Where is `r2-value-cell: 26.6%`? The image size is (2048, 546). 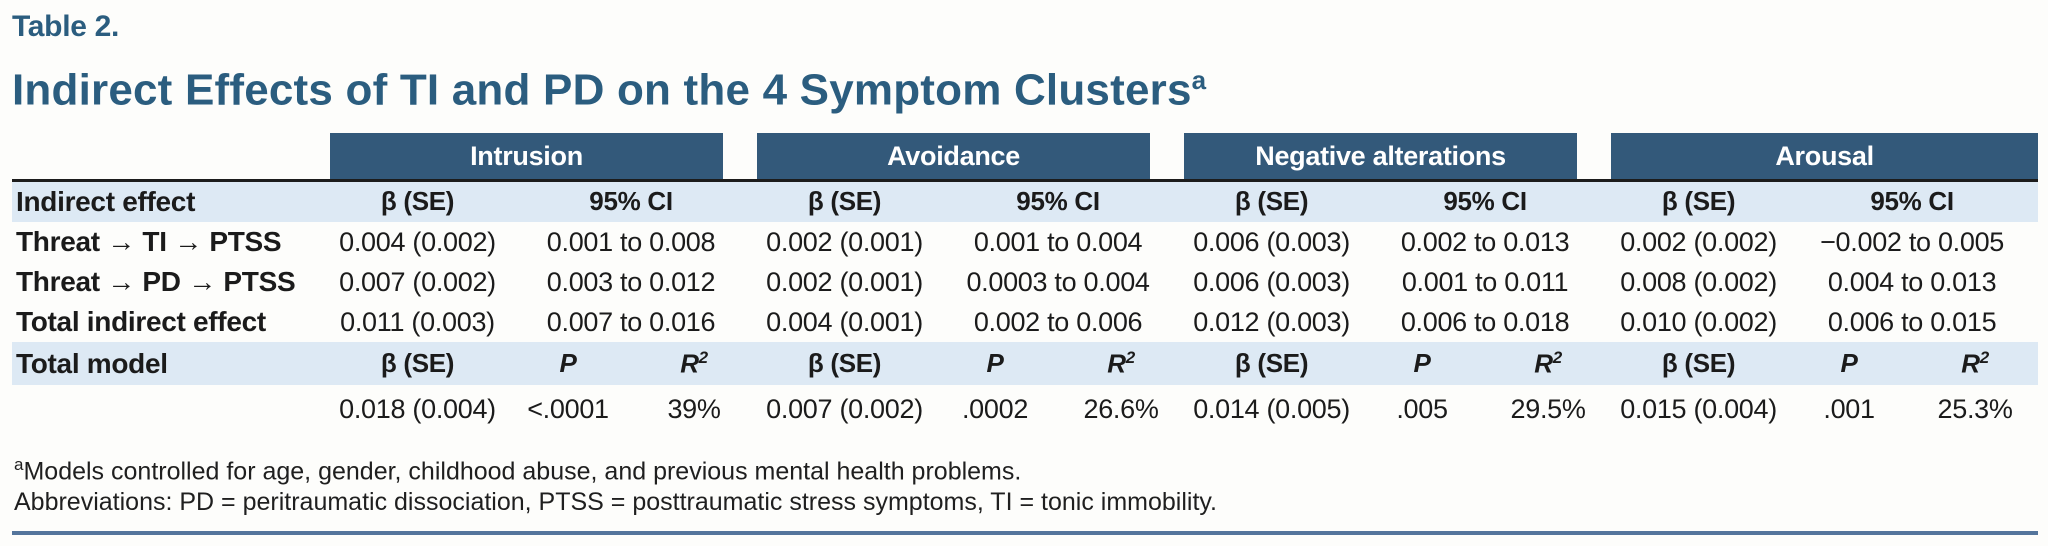
r2-value-cell: 26.6% is located at coordinates (1121, 408).